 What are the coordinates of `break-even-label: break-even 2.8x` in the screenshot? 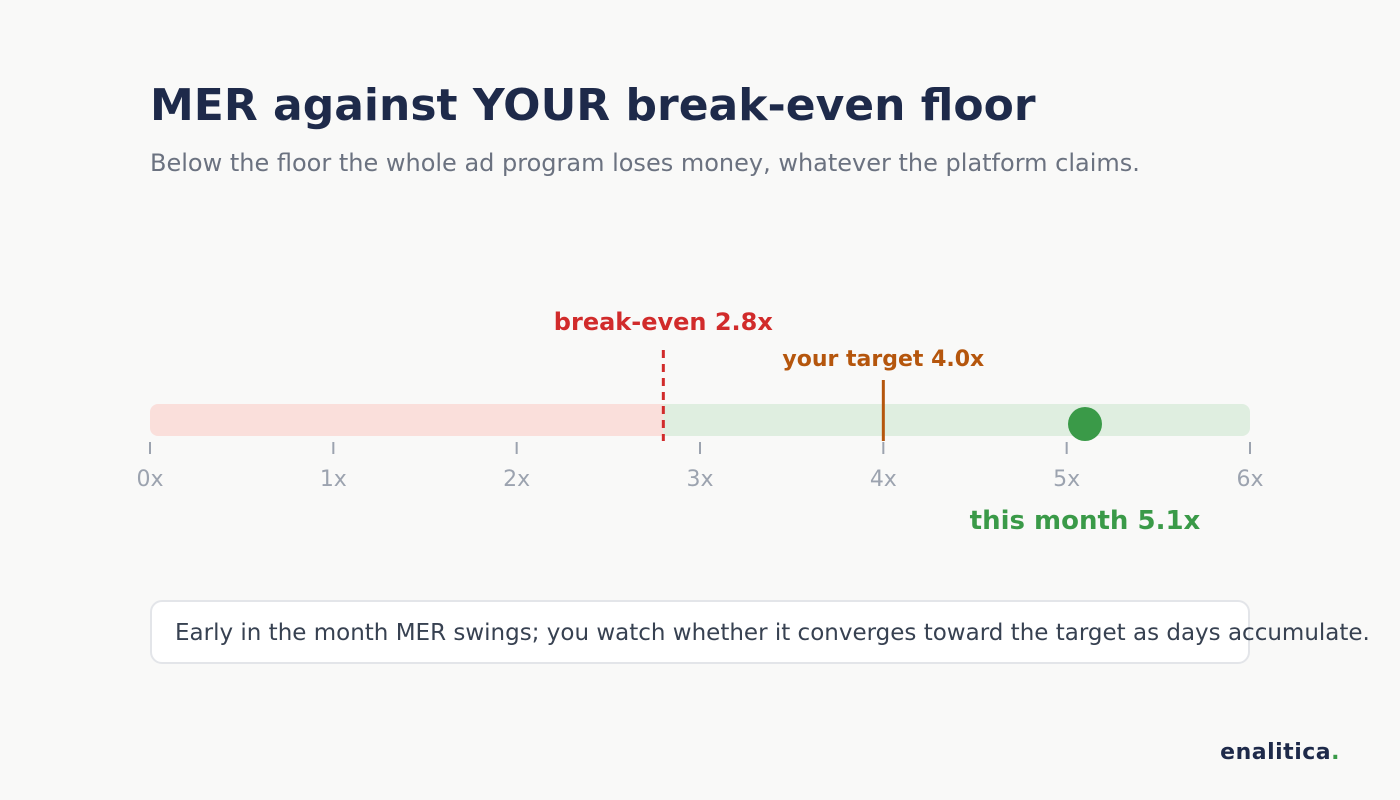 It's located at (664, 322).